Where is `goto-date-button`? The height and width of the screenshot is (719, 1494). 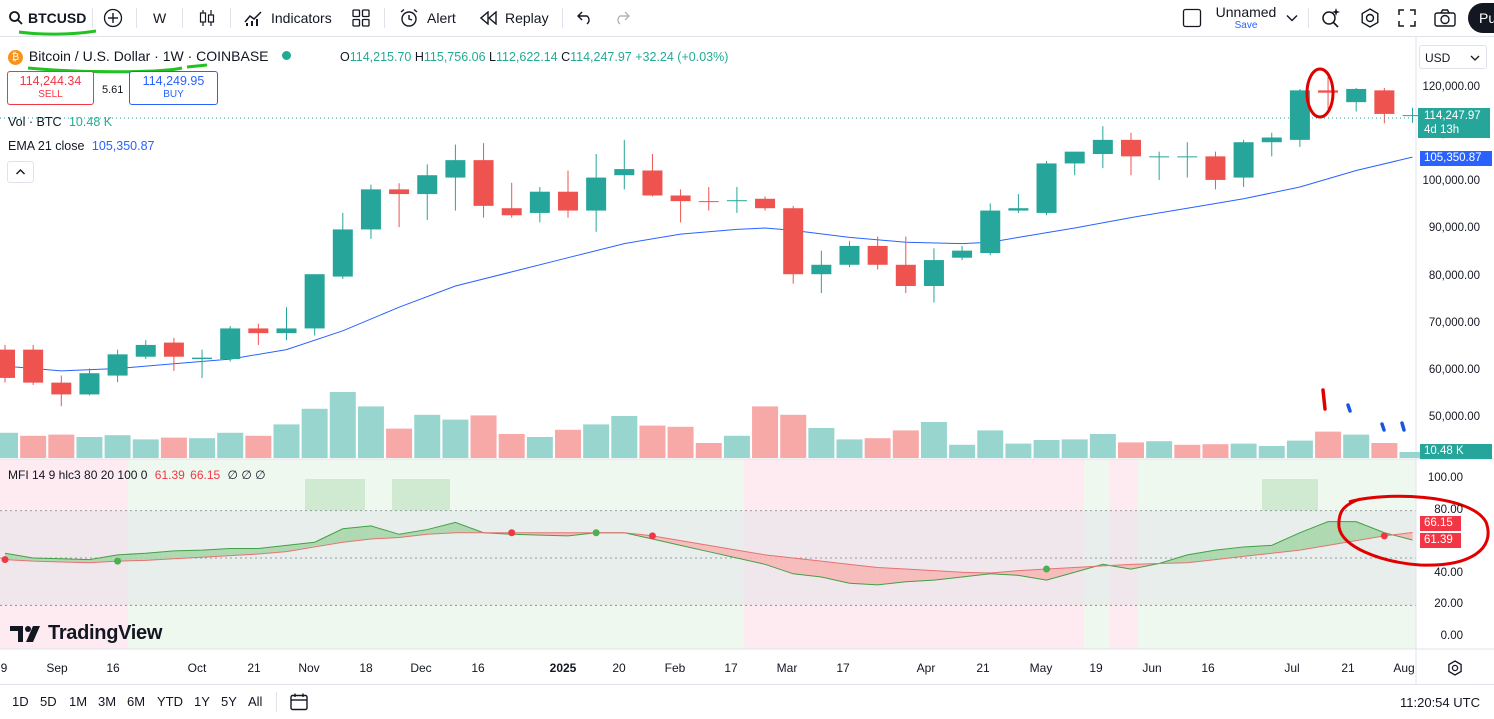 goto-date-button is located at coordinates (299, 704).